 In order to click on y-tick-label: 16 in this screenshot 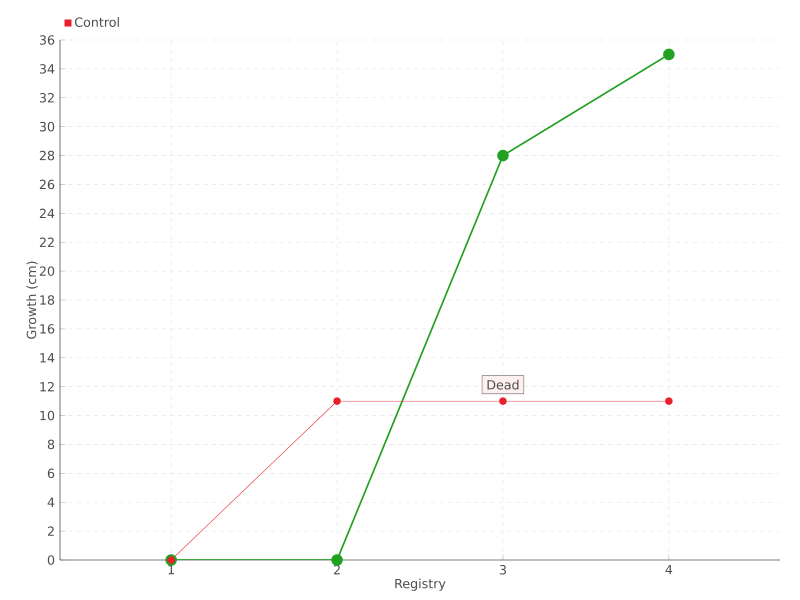, I will do `click(47, 329)`.